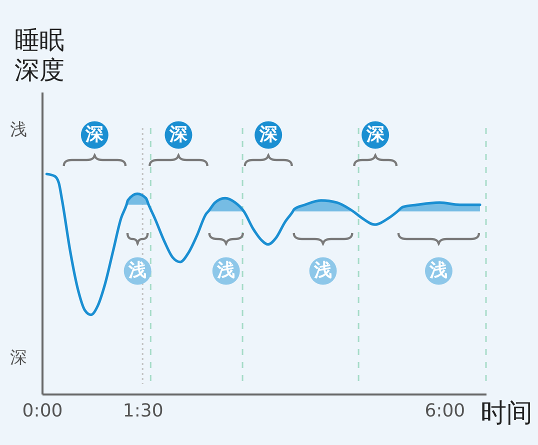 The width and height of the screenshot is (538, 445). Describe the element at coordinates (39, 55) in the screenshot. I see `y-axis-title: 睡眠深度` at that location.